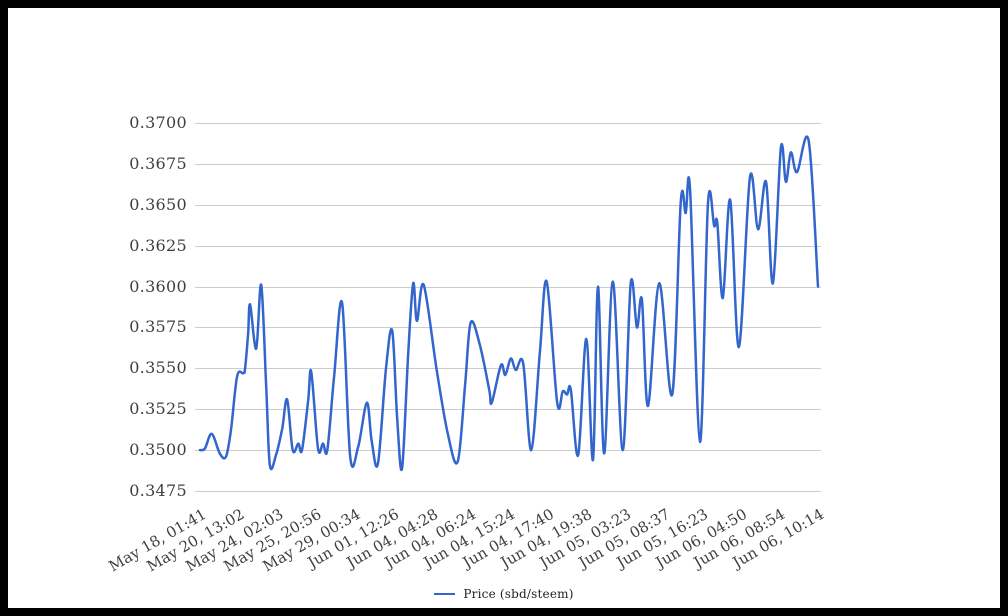 The image size is (1008, 616). What do you see at coordinates (158, 122) in the screenshot?
I see `y-axis-tick-label: 0.3700` at bounding box center [158, 122].